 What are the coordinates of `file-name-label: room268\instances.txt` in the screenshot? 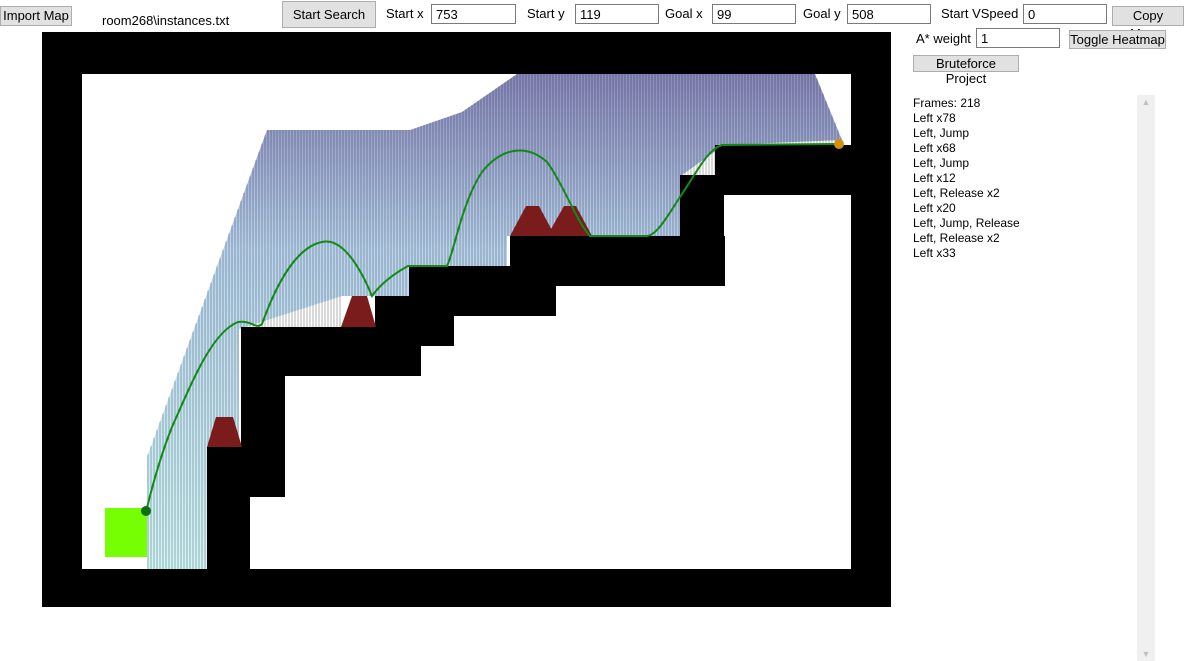 It's located at (166, 20).